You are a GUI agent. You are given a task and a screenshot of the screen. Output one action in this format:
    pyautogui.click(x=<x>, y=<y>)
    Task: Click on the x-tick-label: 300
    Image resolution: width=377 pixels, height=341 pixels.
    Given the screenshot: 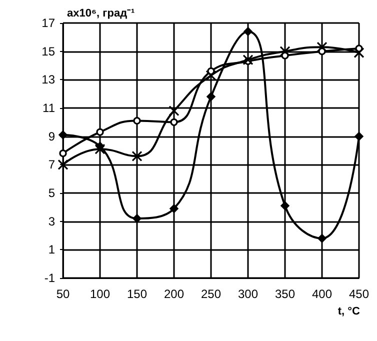 What is the action you would take?
    pyautogui.click(x=248, y=294)
    